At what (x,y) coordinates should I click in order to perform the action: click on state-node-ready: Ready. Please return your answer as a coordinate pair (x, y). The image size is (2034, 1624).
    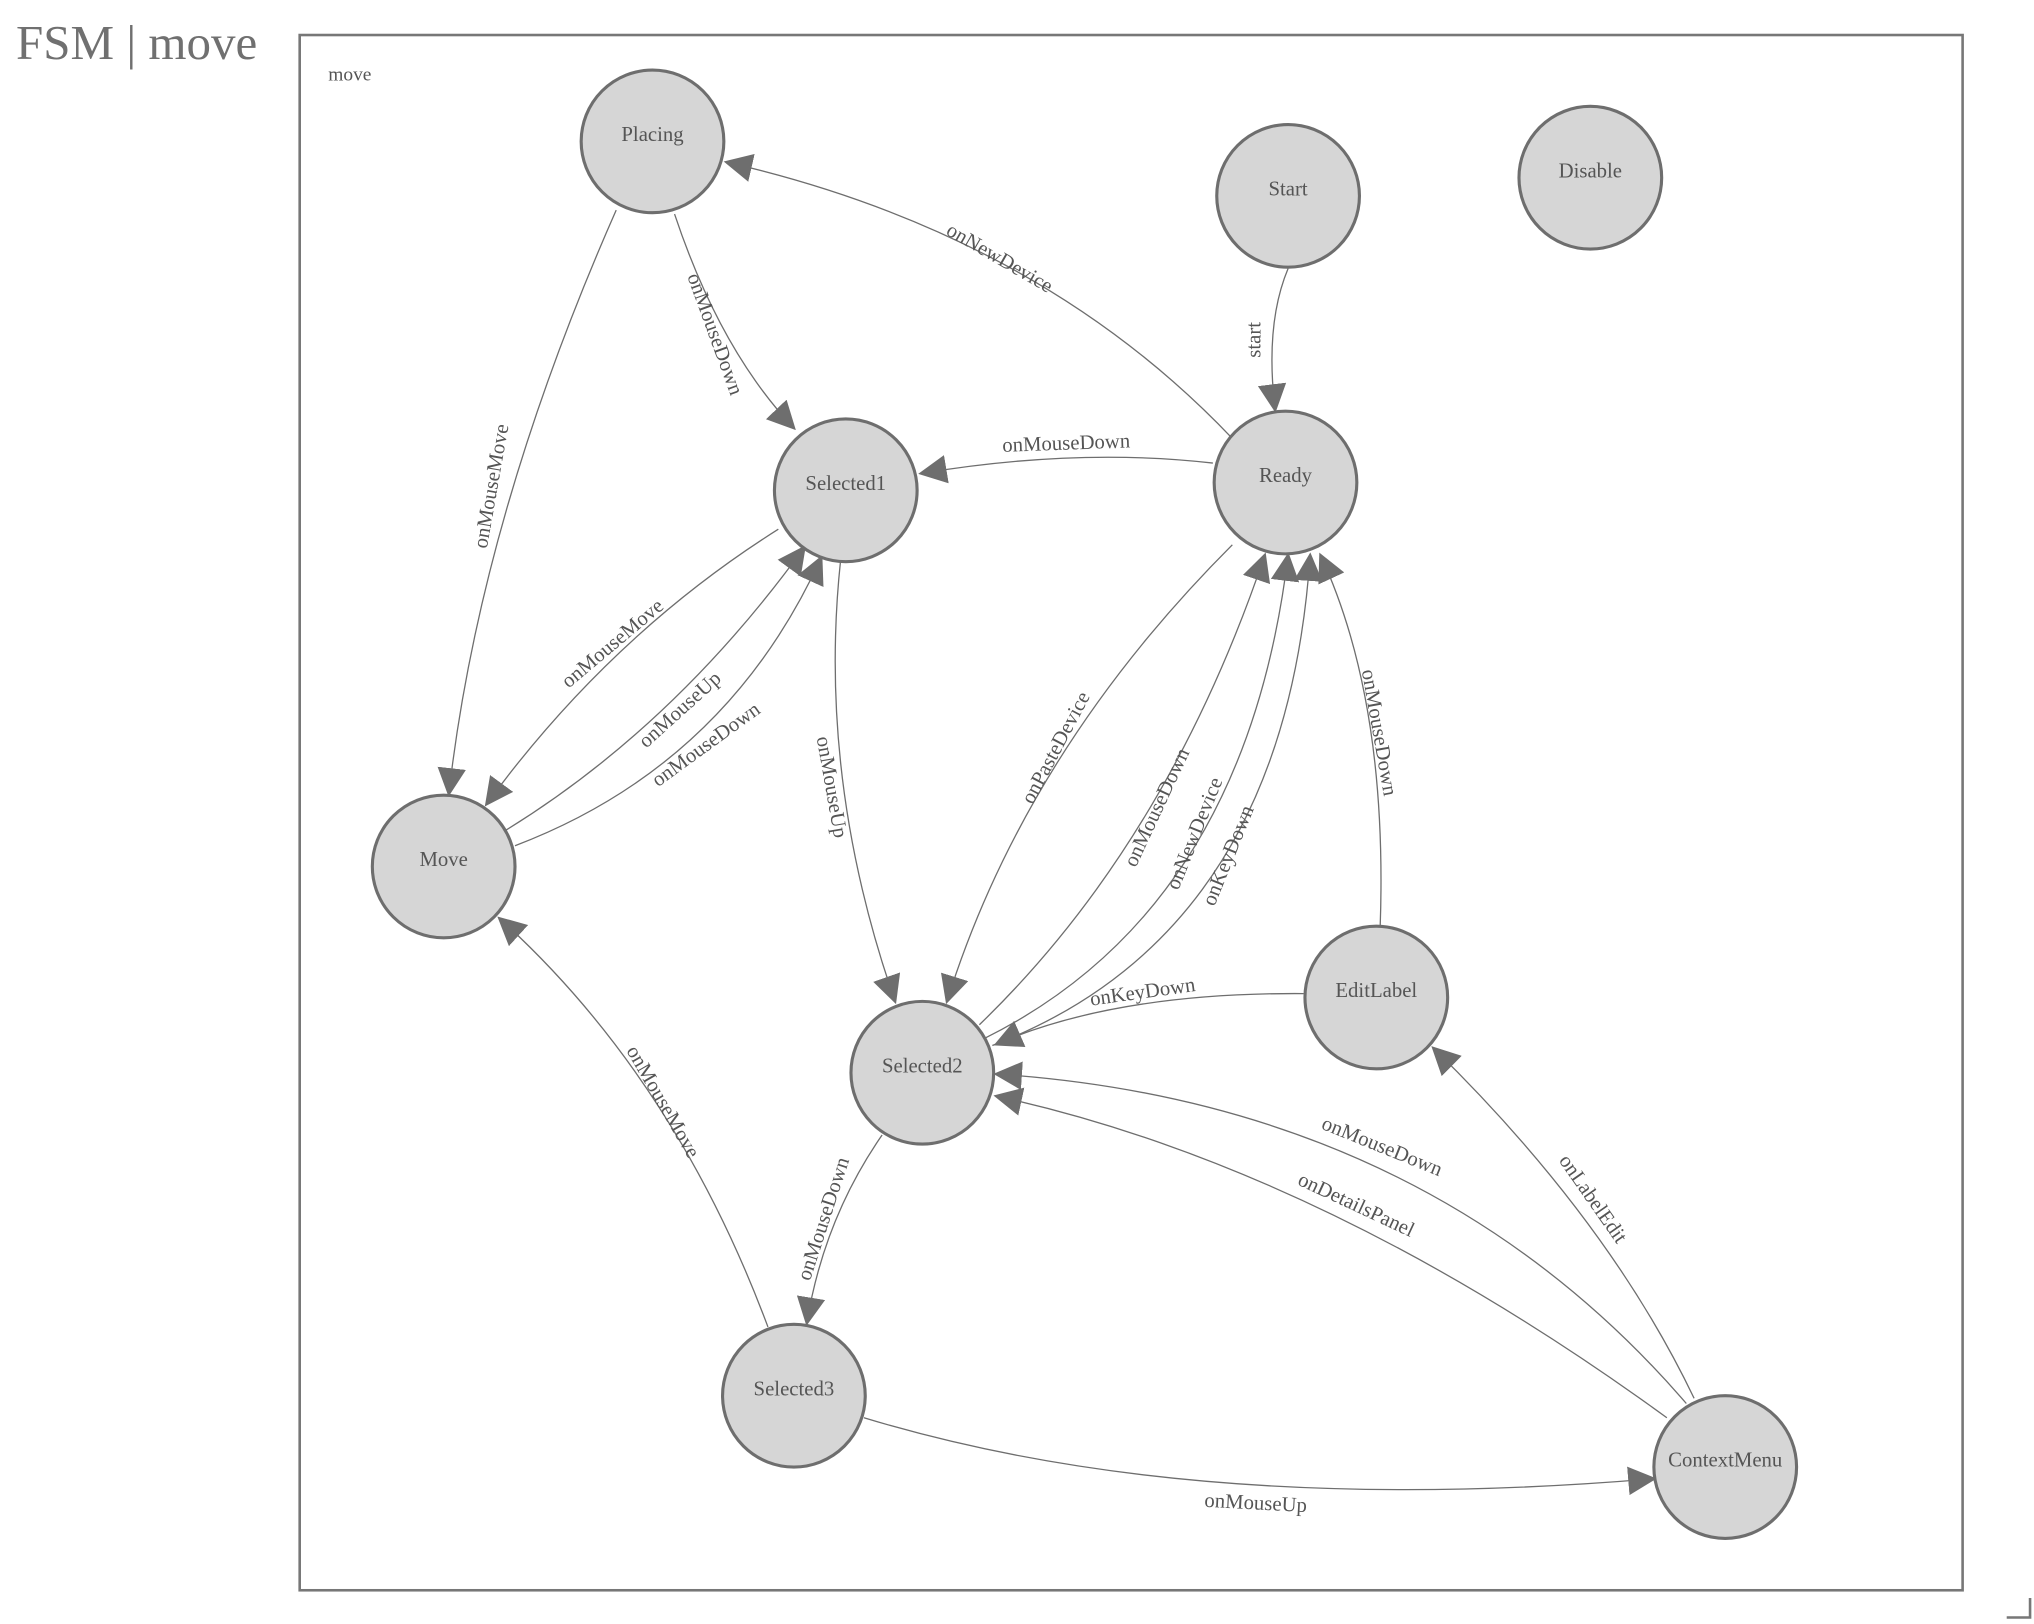
    Looking at the image, I should click on (1285, 482).